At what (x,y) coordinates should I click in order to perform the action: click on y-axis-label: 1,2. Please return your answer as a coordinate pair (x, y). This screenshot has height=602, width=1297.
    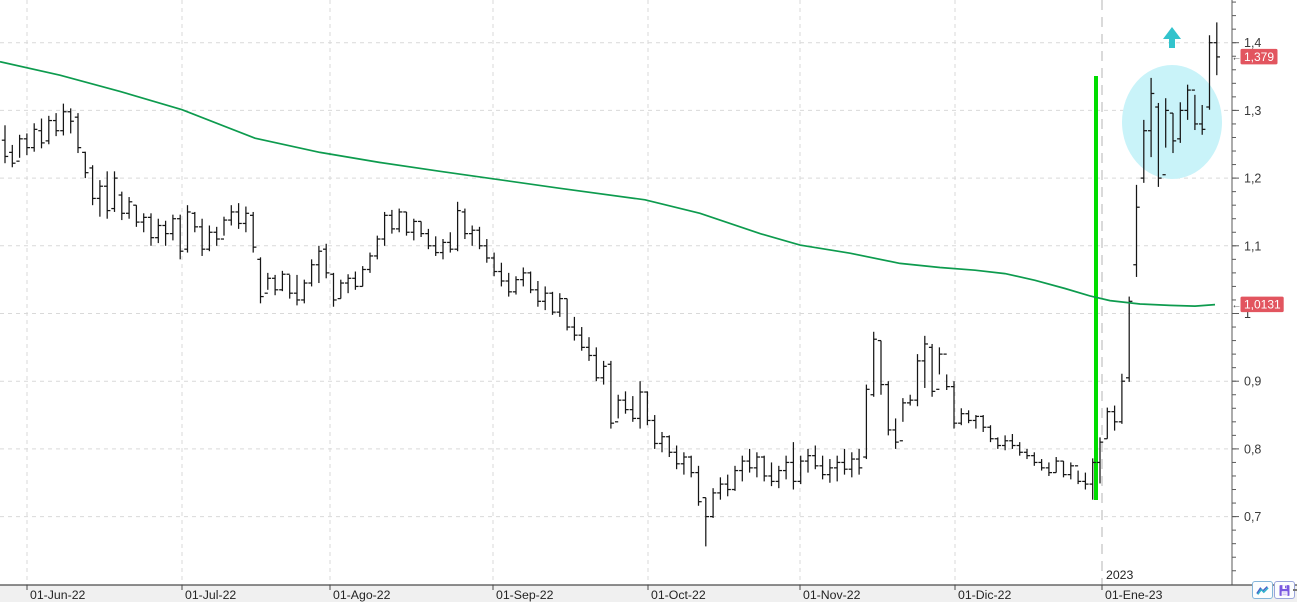
    Looking at the image, I should click on (1252, 179).